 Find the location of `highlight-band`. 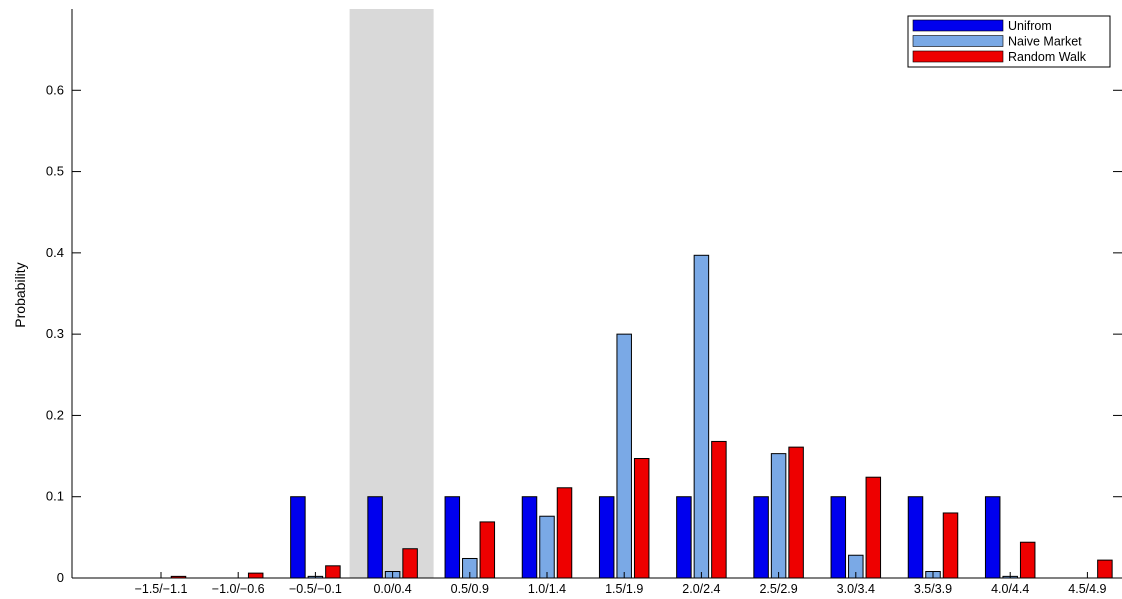

highlight-band is located at coordinates (391, 293).